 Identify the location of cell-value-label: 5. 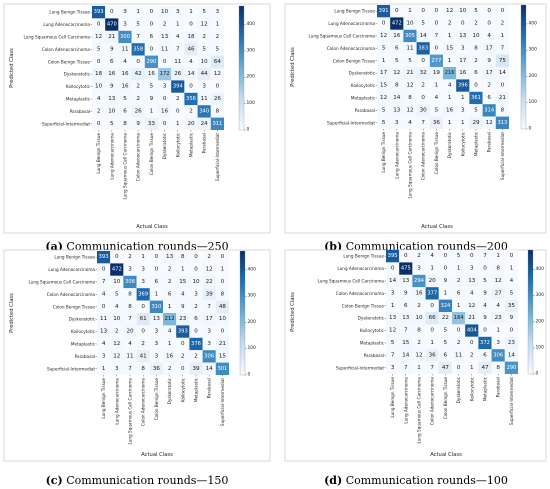
(393, 343).